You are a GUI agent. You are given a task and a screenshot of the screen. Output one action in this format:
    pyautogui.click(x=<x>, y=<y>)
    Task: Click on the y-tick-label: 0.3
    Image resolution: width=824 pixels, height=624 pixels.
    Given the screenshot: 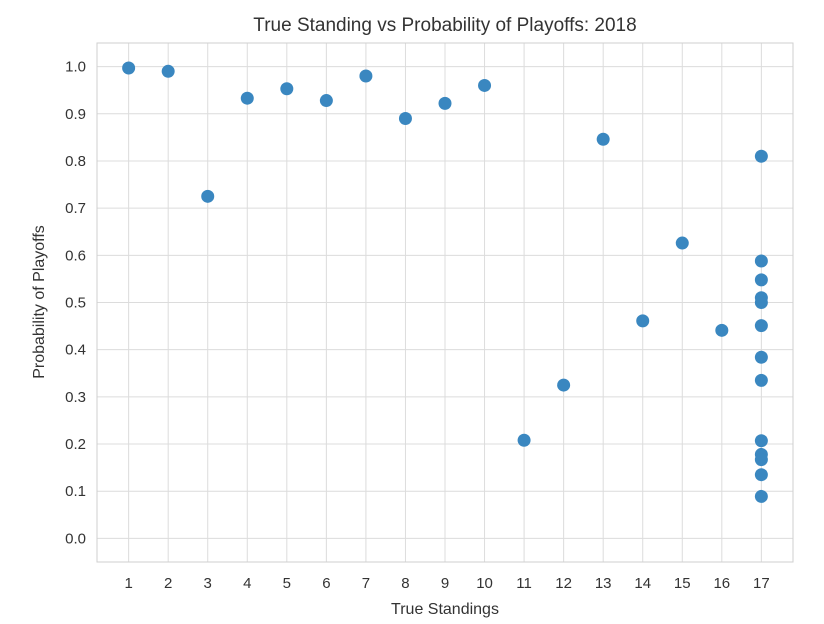 What is the action you would take?
    pyautogui.click(x=75, y=397)
    